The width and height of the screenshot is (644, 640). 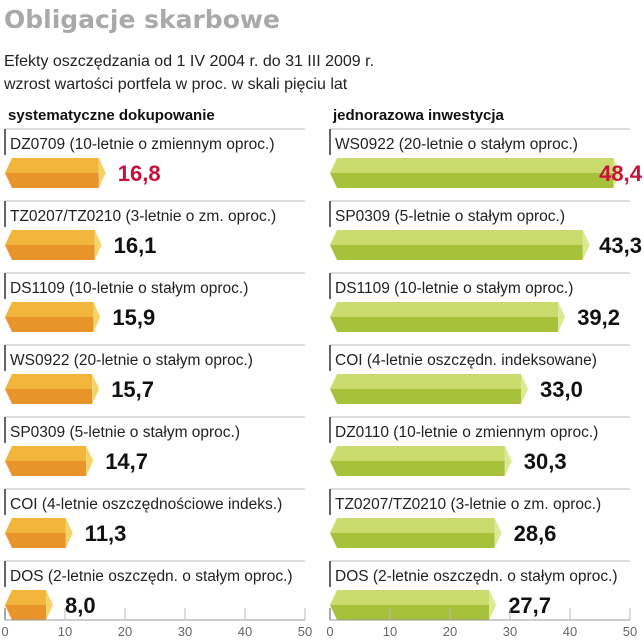 What do you see at coordinates (142, 144) in the screenshot?
I see `category-label: DZ0709 (10-letnie o zmiennym oproc.)` at bounding box center [142, 144].